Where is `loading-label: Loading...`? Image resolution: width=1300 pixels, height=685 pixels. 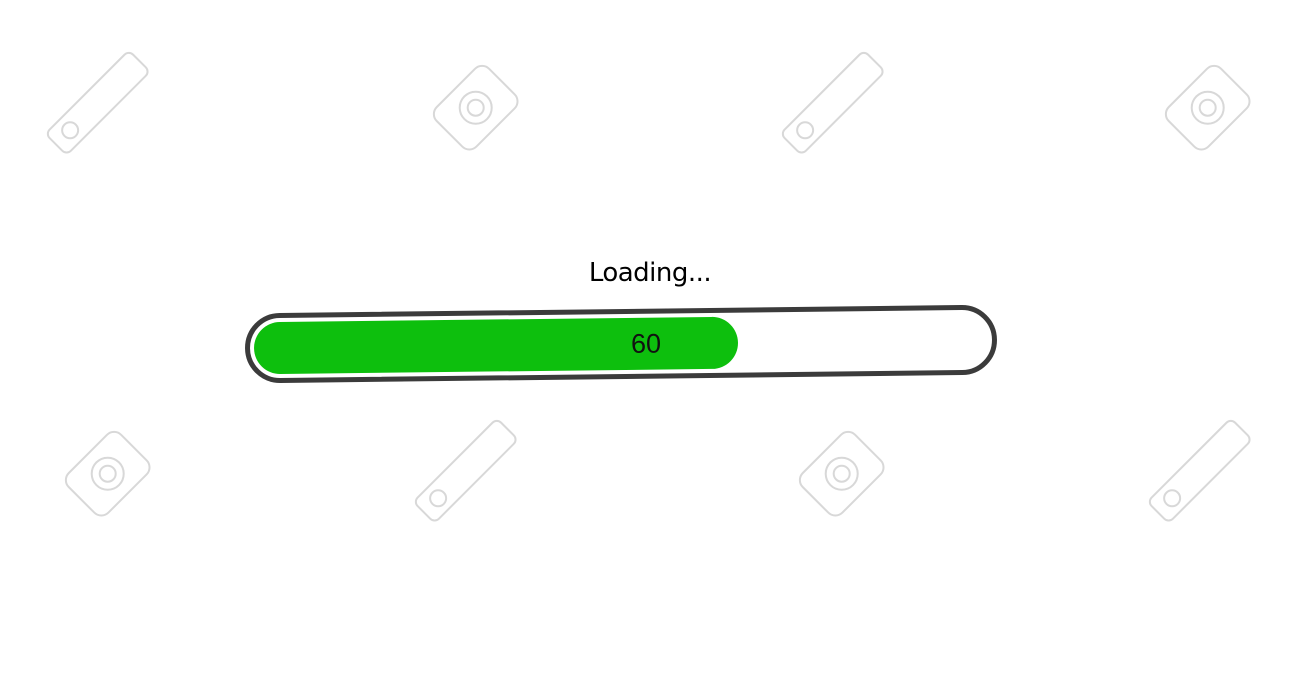 loading-label: Loading... is located at coordinates (650, 273).